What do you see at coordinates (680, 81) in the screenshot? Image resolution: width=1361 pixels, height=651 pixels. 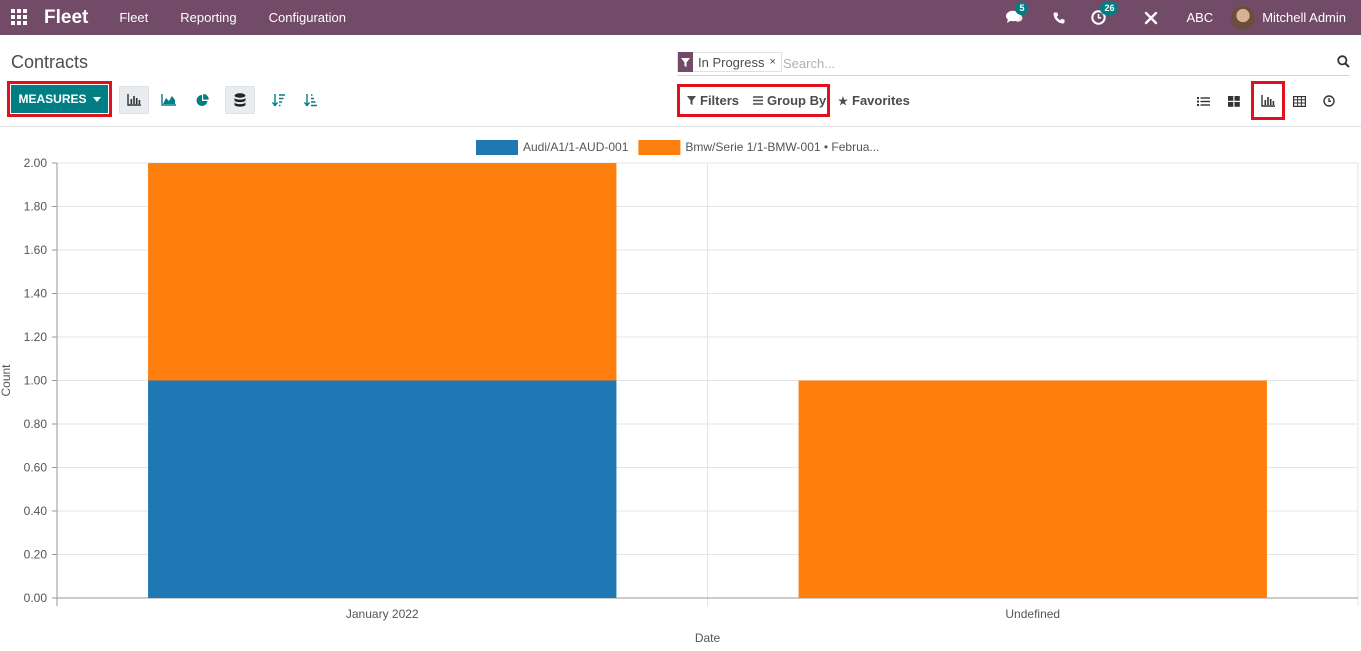 I see `control-panel: Contracts MEASURES` at bounding box center [680, 81].